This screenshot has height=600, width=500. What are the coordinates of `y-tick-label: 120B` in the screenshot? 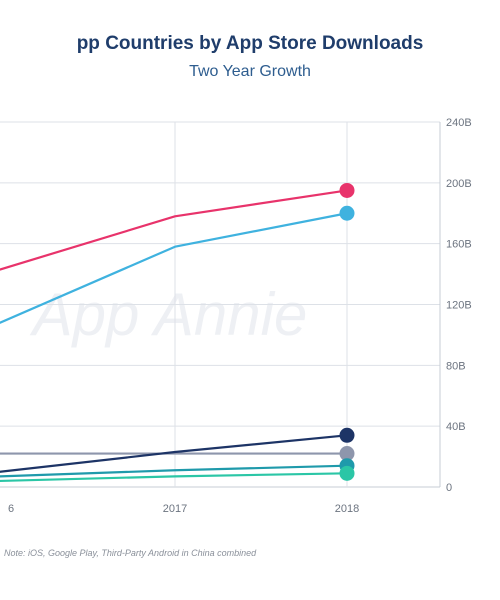 It's located at (459, 306).